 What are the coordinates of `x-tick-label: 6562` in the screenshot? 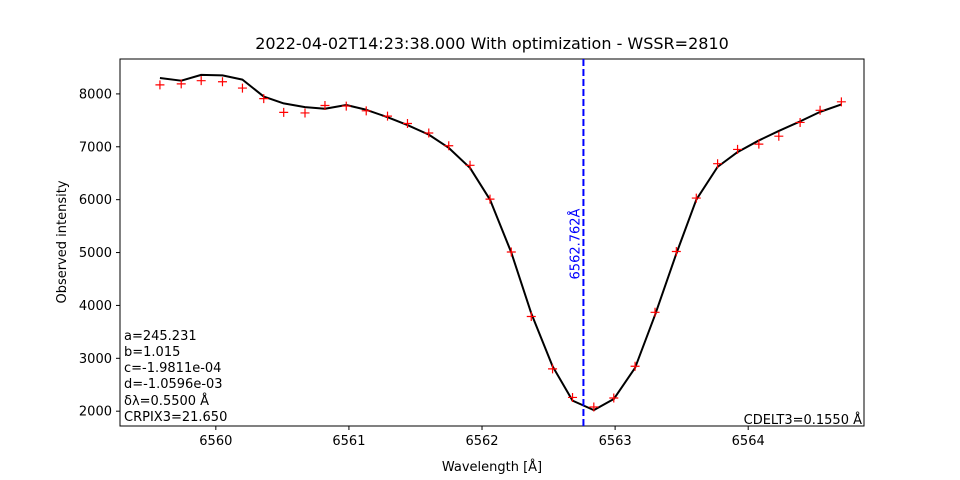 It's located at (481, 441).